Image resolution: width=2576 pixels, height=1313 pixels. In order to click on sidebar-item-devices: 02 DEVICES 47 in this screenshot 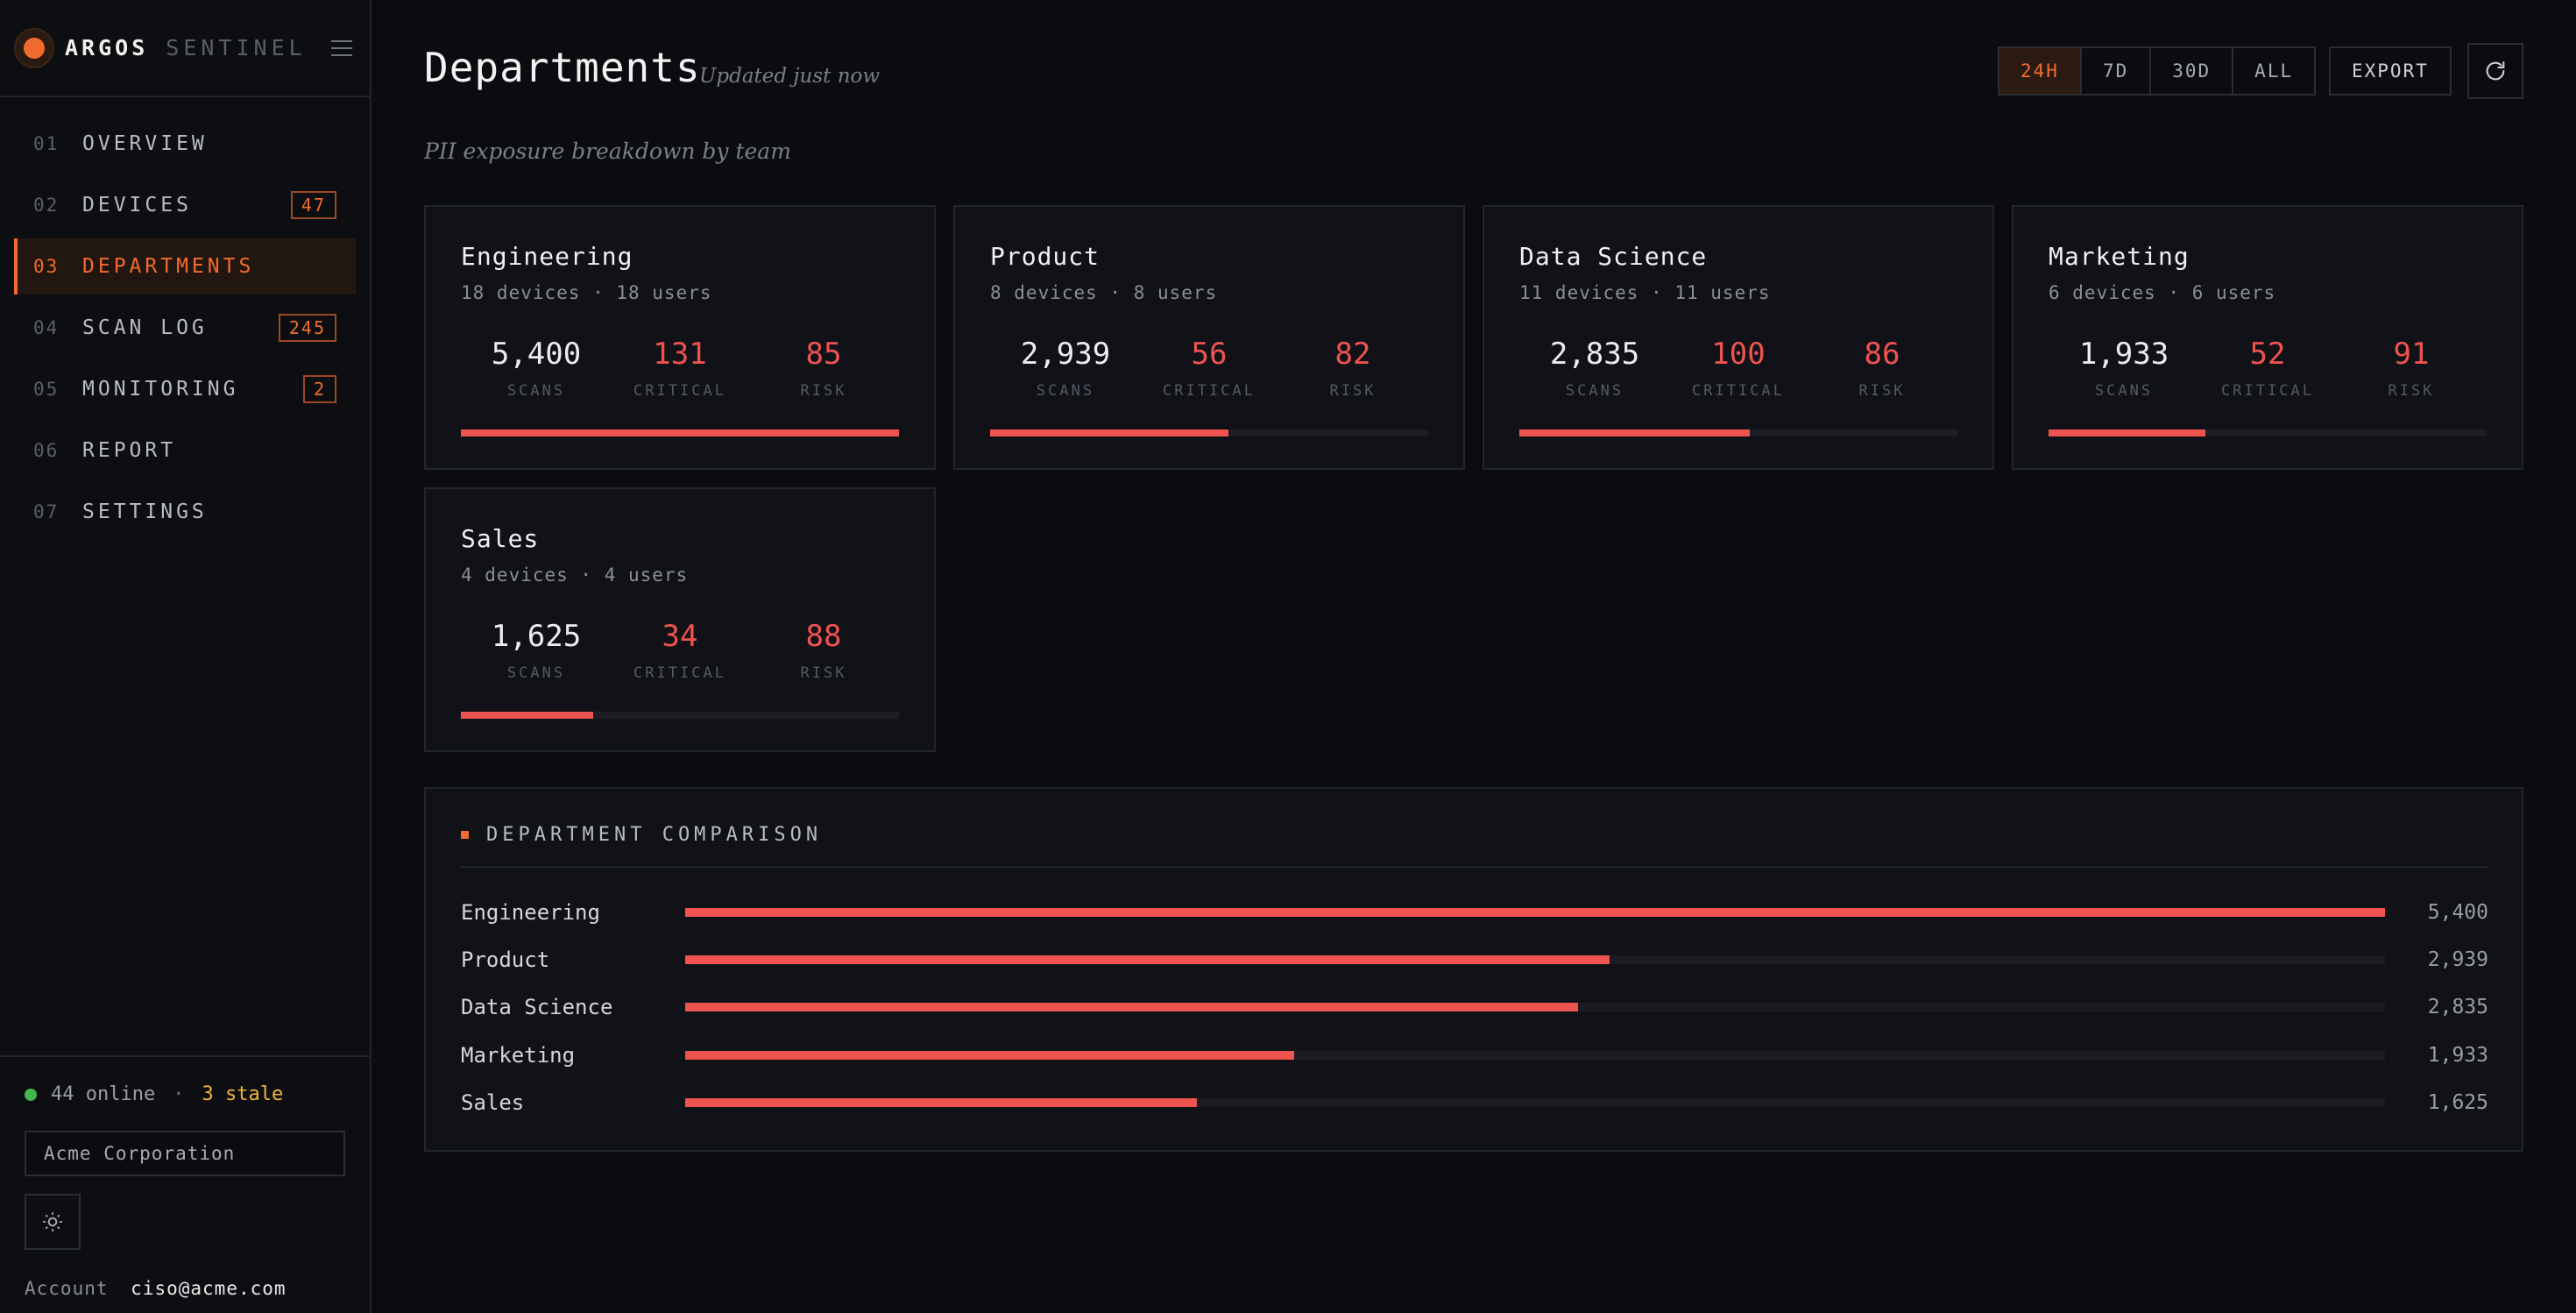, I will do `click(185, 205)`.